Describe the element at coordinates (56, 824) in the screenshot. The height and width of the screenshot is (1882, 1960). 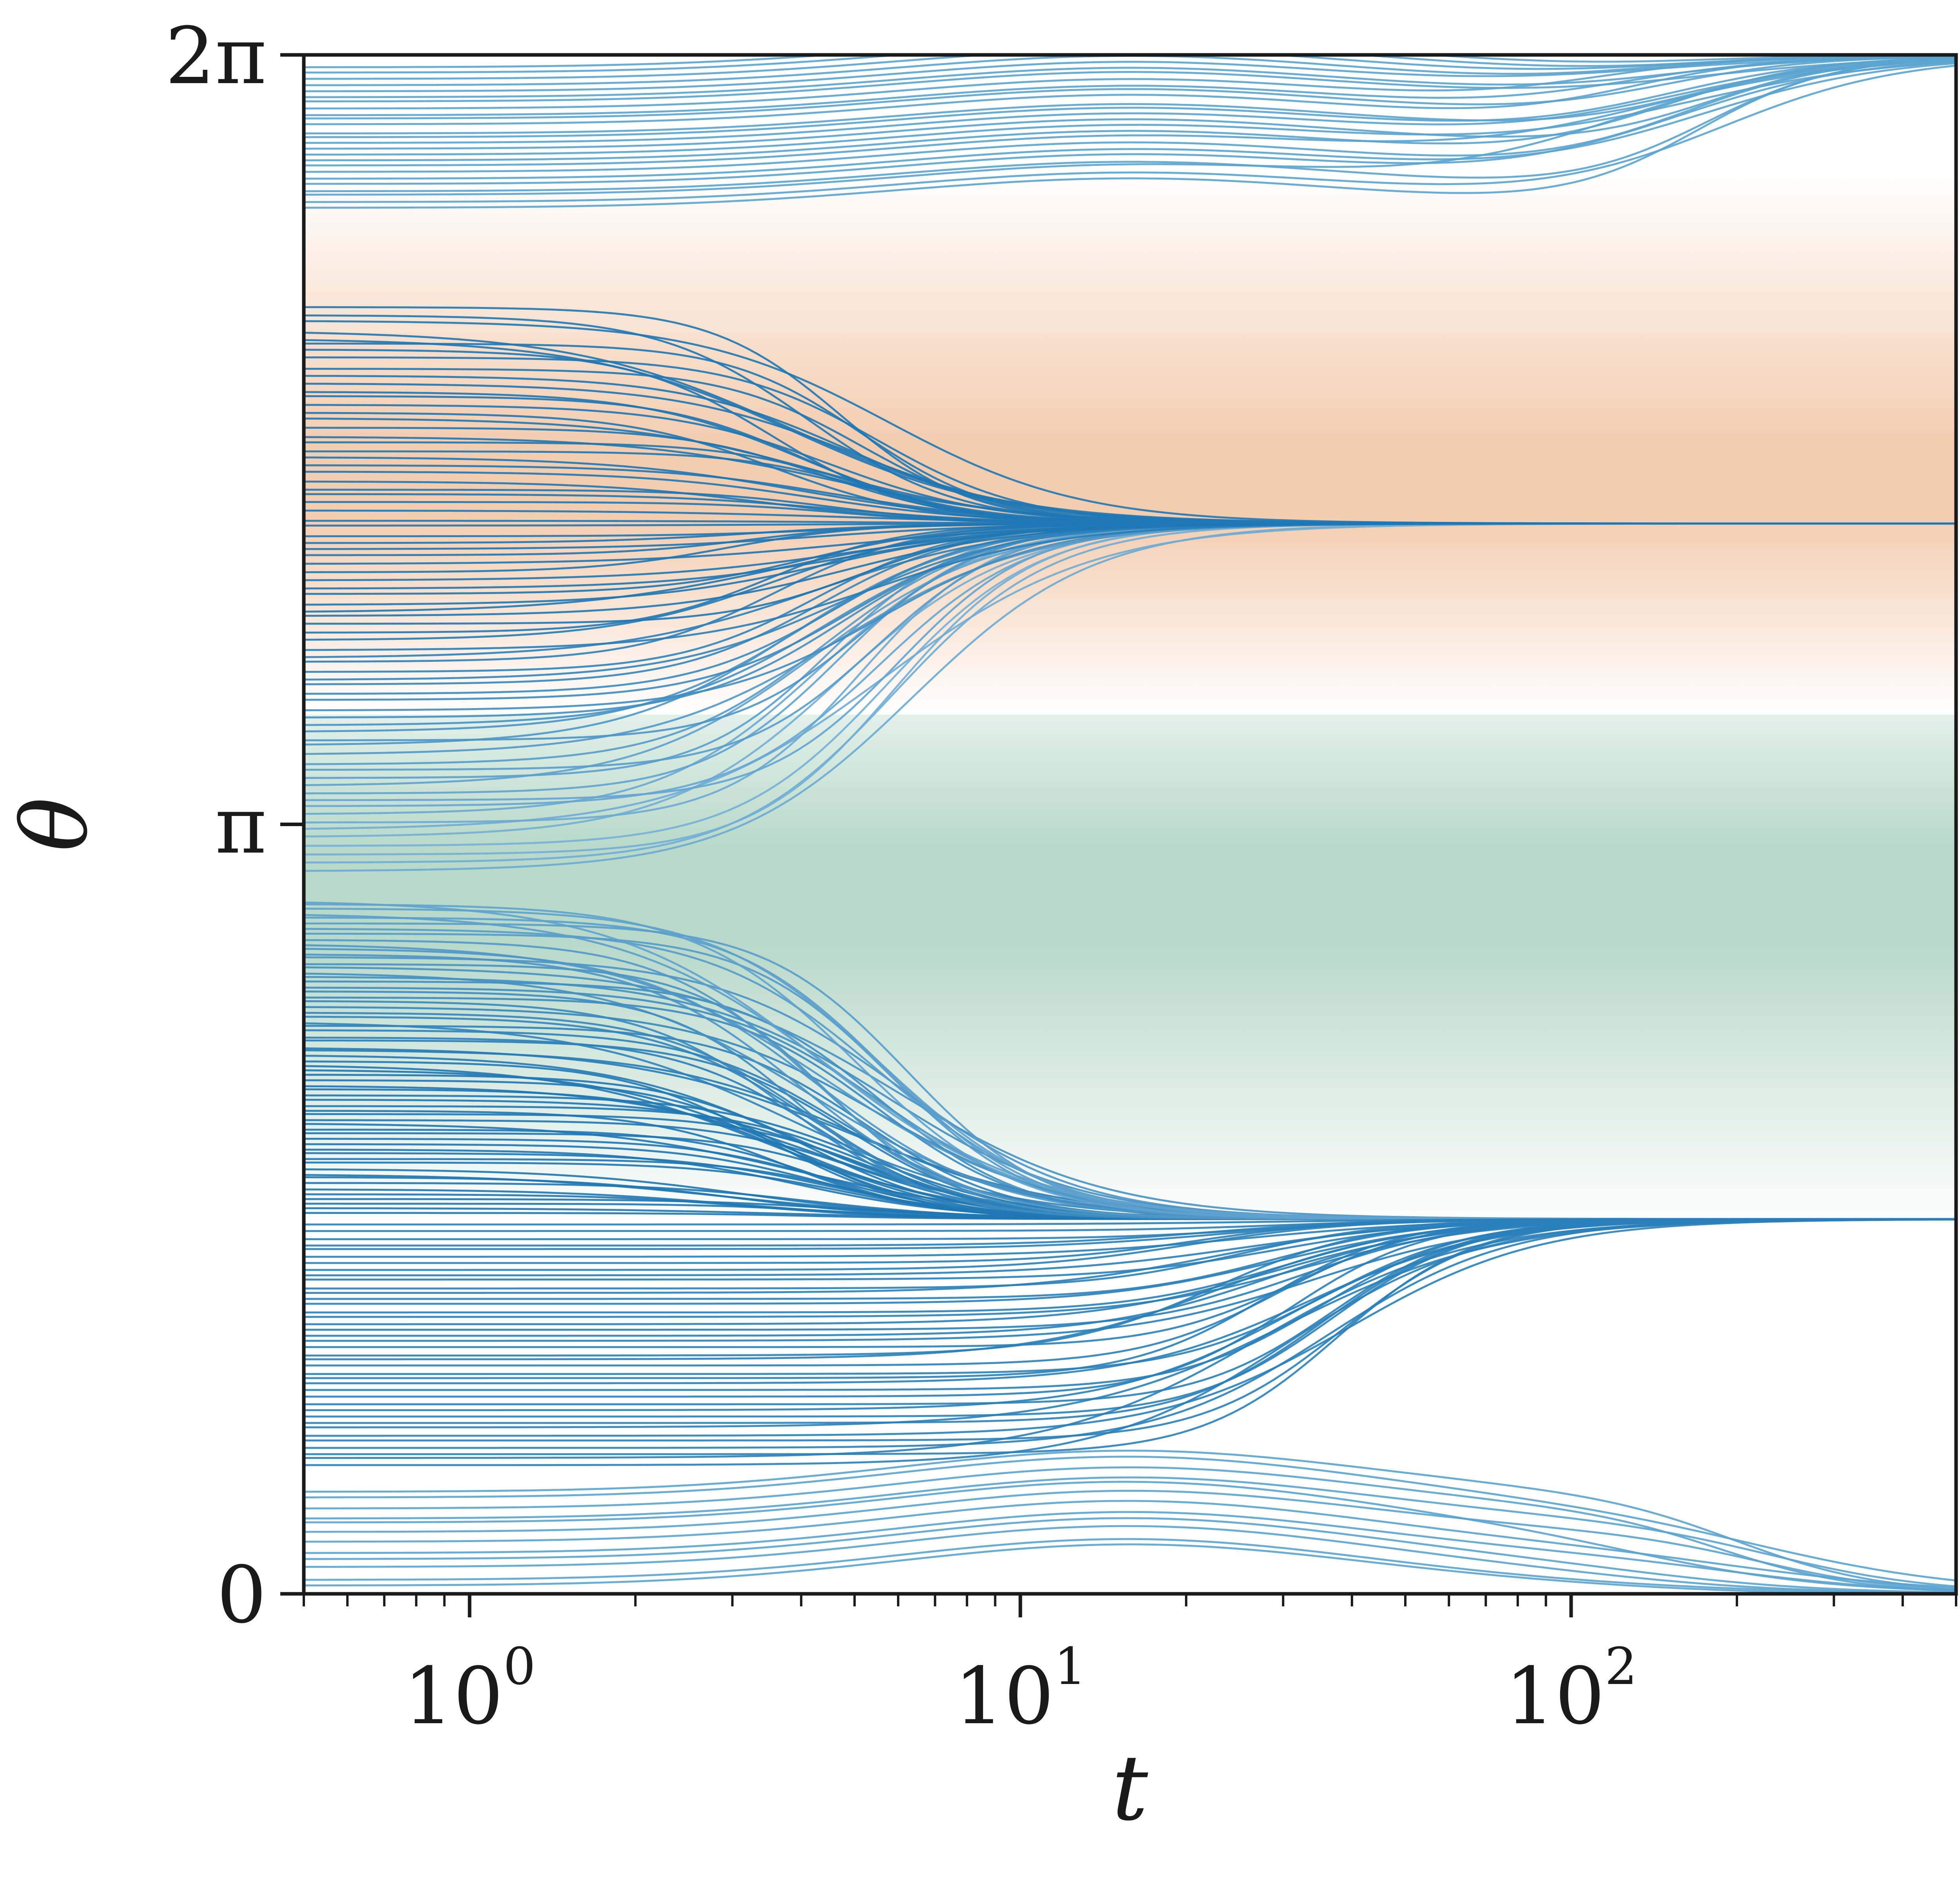
I see `y-axis-label: θ` at that location.